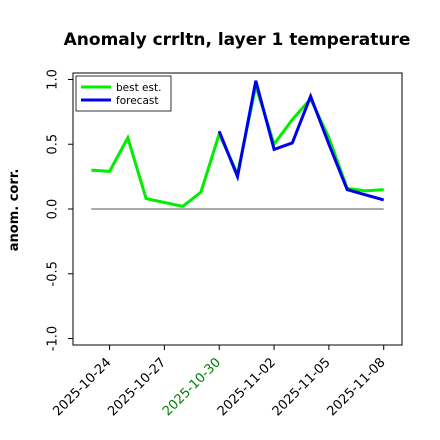  I want to click on legend-label-forecast: forecast, so click(137, 101).